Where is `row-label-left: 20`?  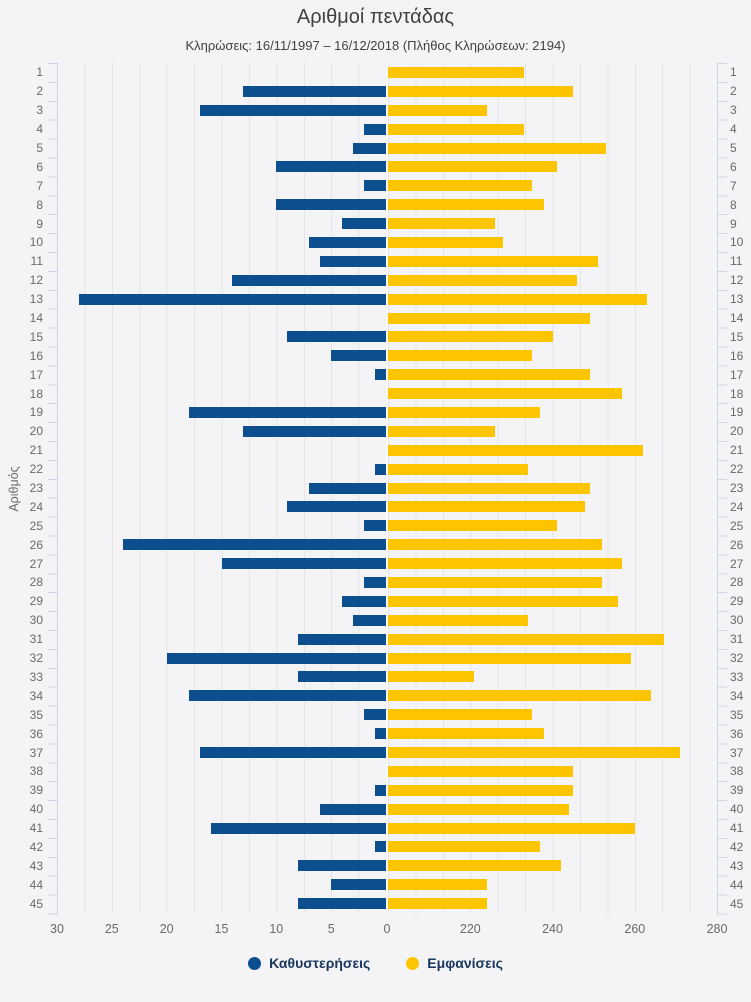
row-label-left: 20 is located at coordinates (36, 431).